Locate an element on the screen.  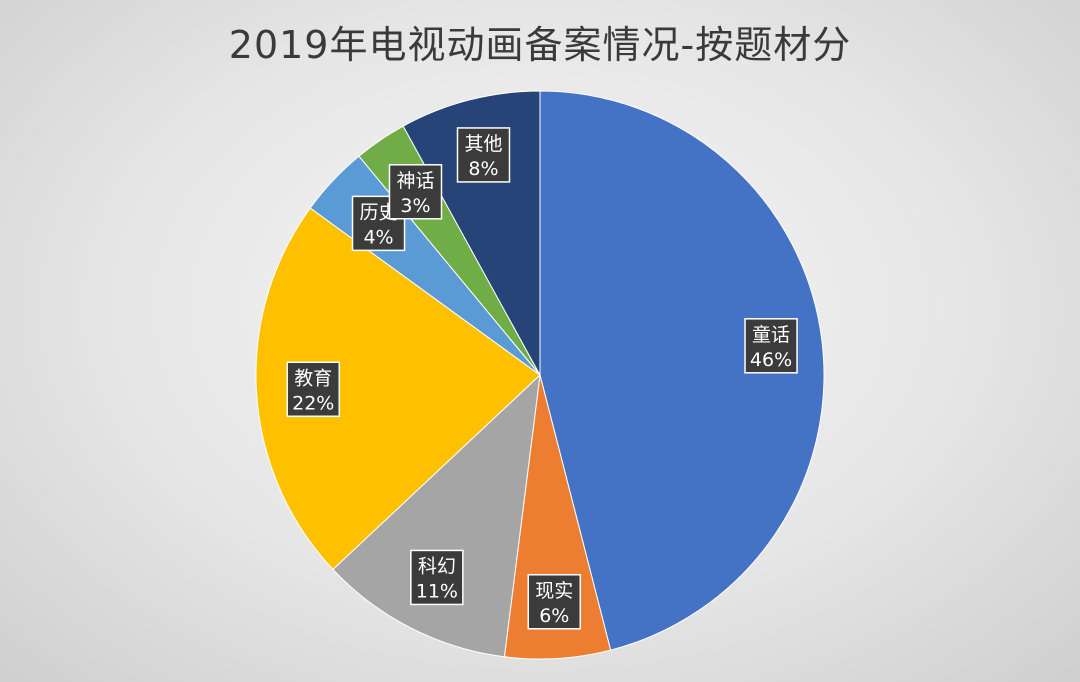
slice-percent-label-3: 22% is located at coordinates (313, 403).